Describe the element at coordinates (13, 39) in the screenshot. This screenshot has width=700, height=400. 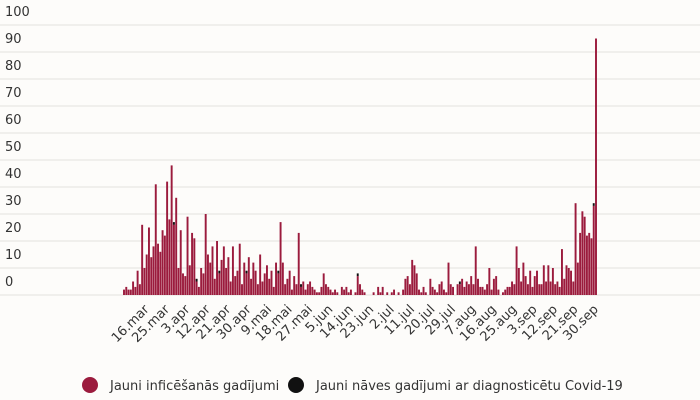
I see `y-tick-label: 90` at that location.